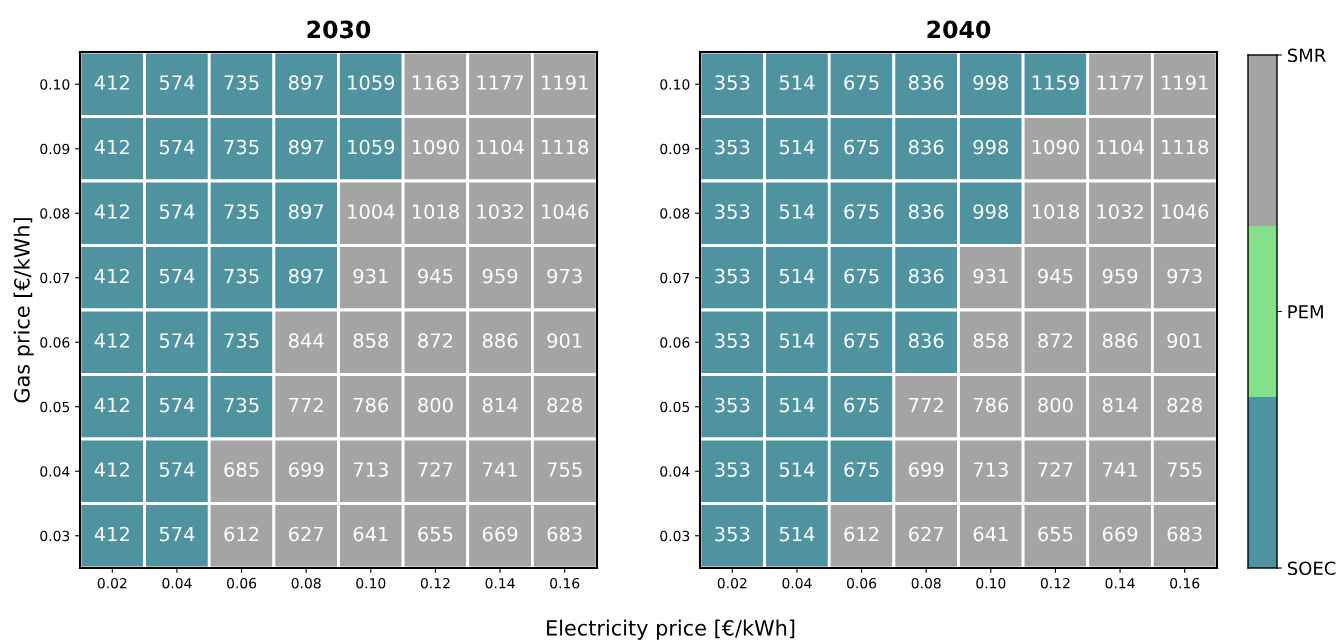 The width and height of the screenshot is (1341, 643). What do you see at coordinates (926, 405) in the screenshot?
I see `data-label: 772` at bounding box center [926, 405].